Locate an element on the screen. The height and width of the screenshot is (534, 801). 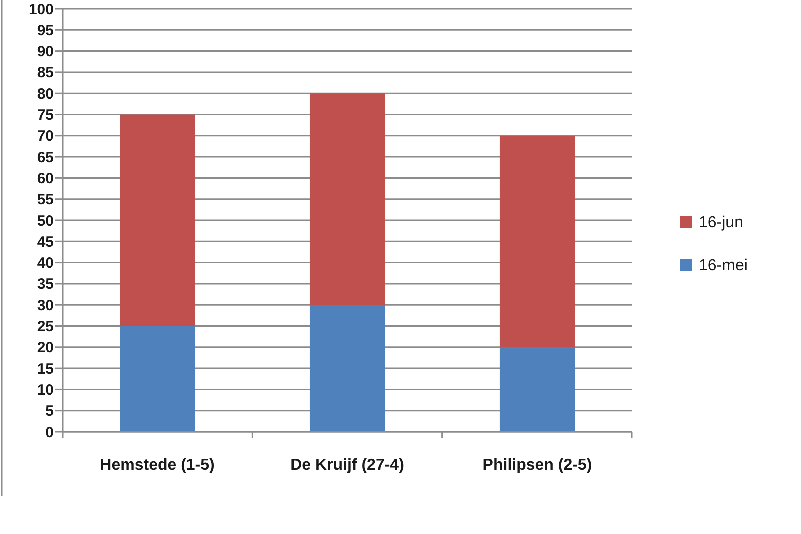
y-tick-label: 30 is located at coordinates (45, 305).